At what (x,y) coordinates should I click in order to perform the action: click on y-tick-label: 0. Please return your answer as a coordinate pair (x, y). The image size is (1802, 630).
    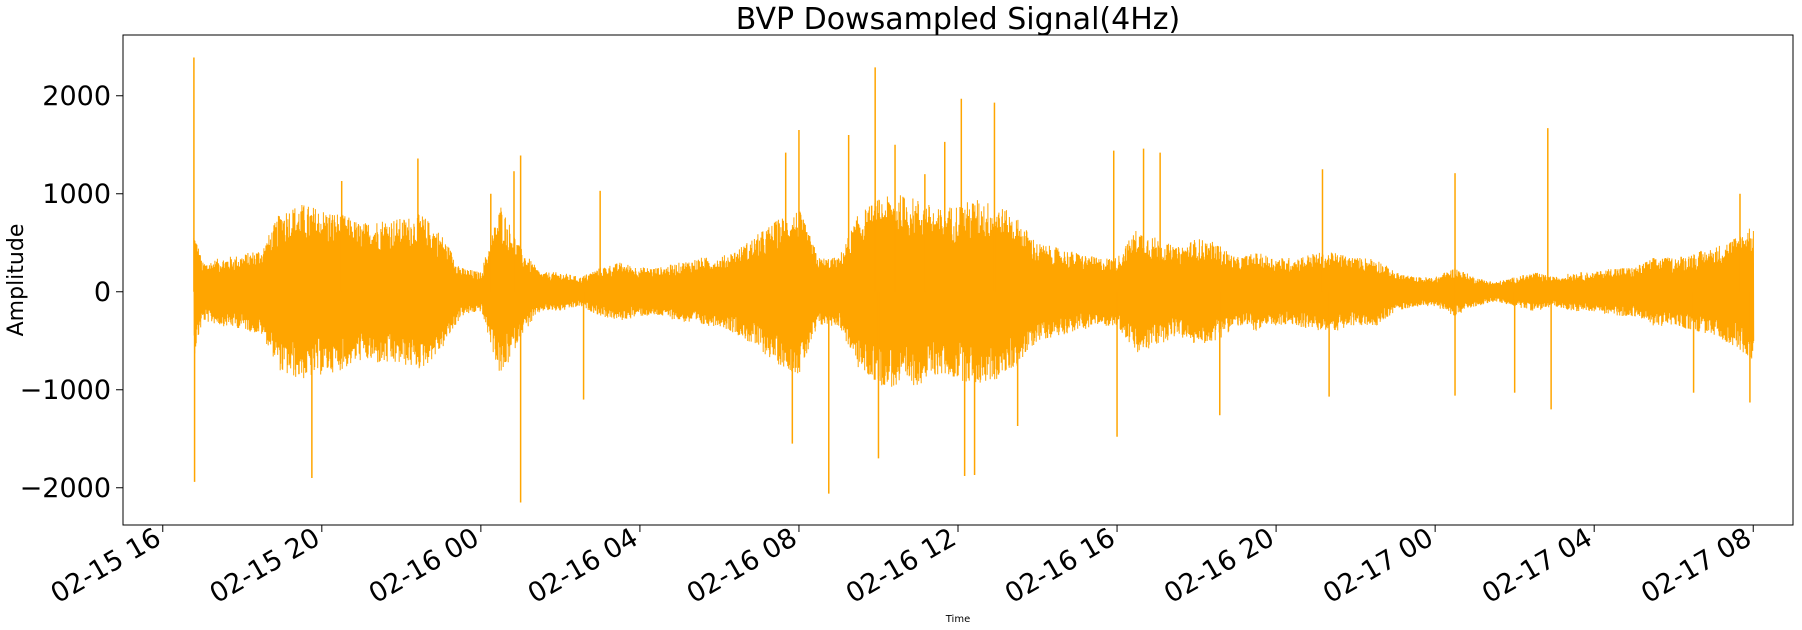
    Looking at the image, I should click on (102, 292).